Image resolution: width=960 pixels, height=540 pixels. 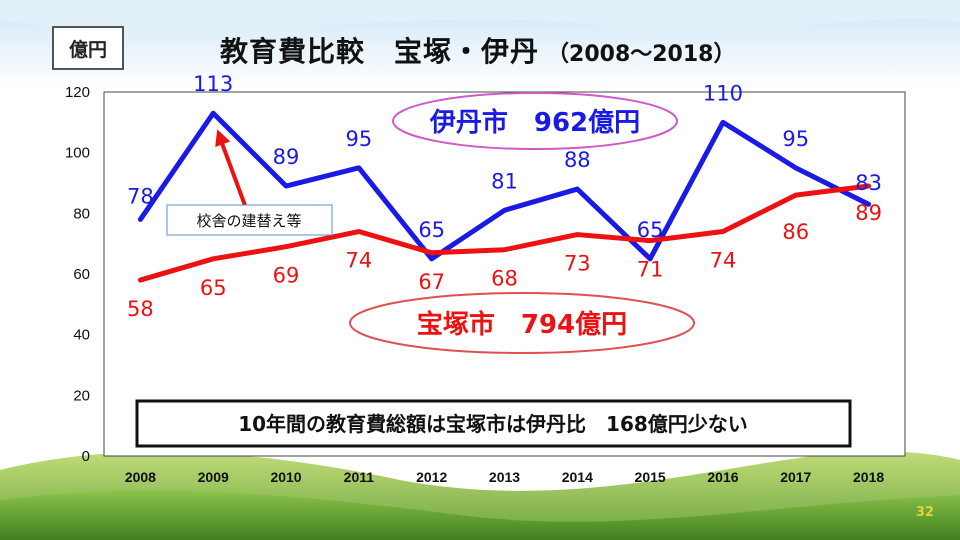 I want to click on itami-data-label: 81, so click(x=504, y=181).